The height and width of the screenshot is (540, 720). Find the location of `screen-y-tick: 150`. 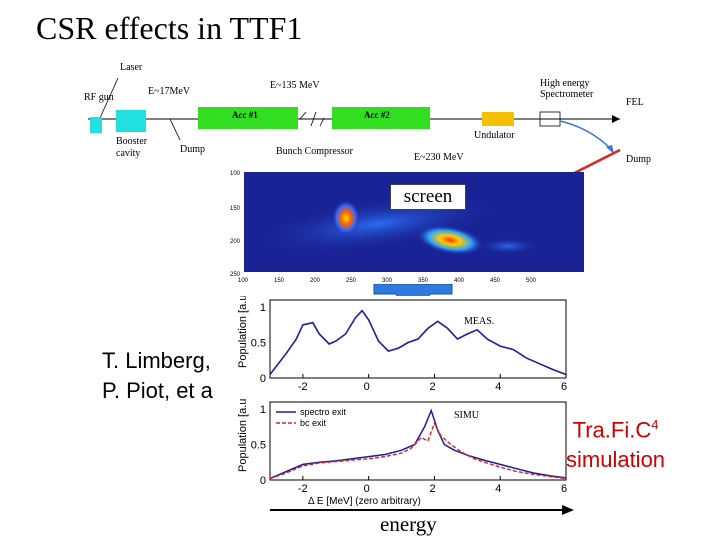

screen-y-tick: 150 is located at coordinates (235, 209).